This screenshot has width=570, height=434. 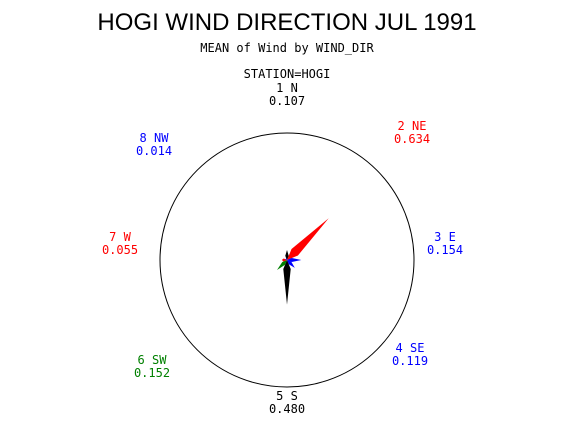 I want to click on station-label: STATION=HOGI, so click(x=287, y=74).